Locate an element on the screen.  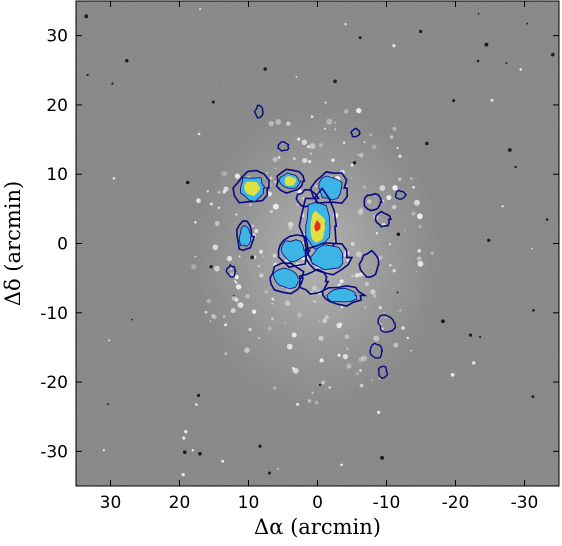
x-axis-label: Δα (arcmin) is located at coordinates (317, 527).